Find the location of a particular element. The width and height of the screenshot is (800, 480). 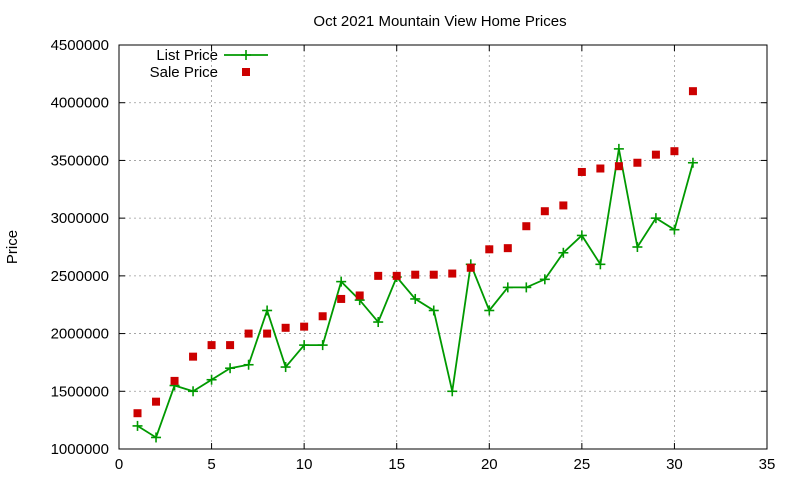

x-tick-label: 30 is located at coordinates (674, 464).